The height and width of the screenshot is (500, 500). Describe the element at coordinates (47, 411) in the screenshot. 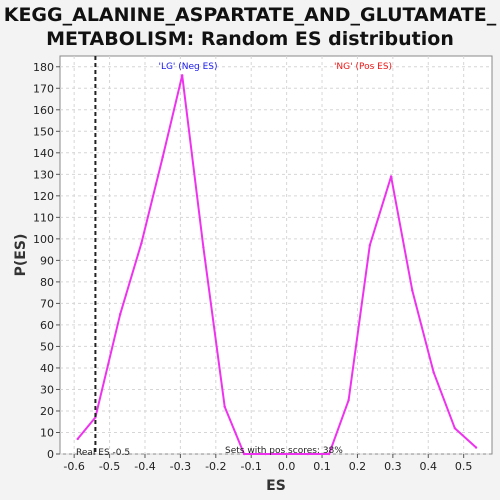

I see `y-tick-label: 20` at that location.